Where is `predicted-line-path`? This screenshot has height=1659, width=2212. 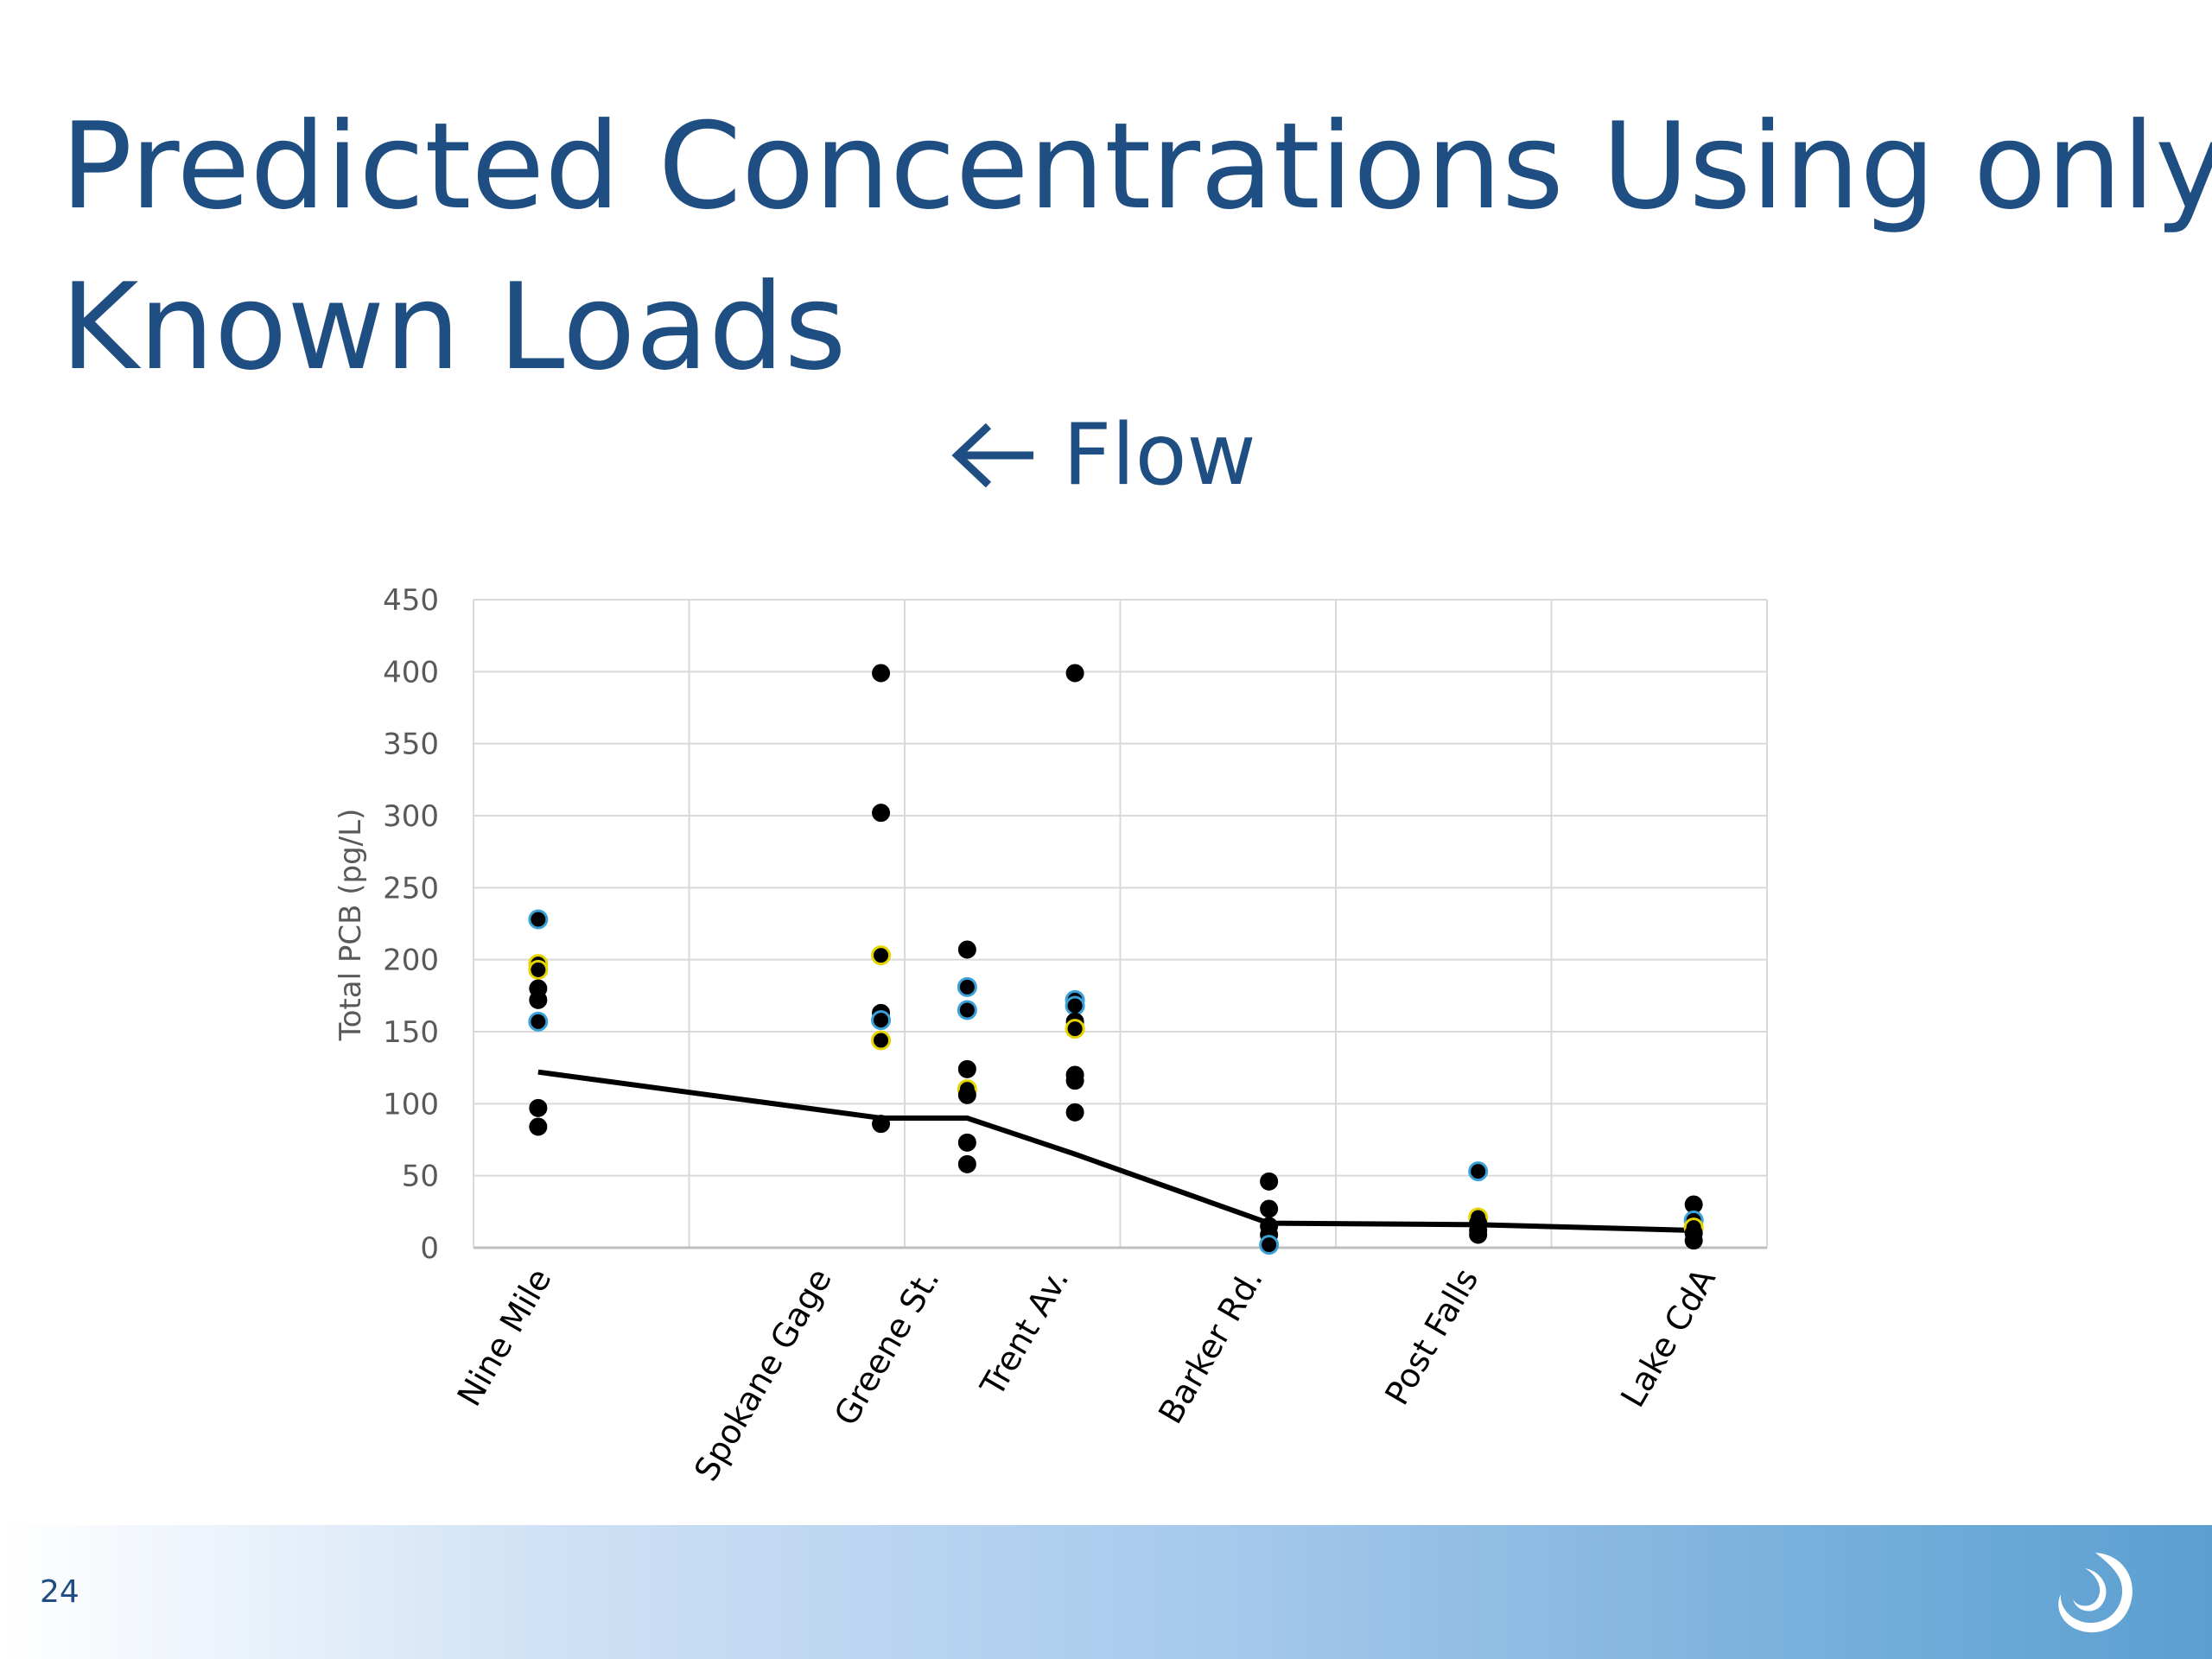 predicted-line-path is located at coordinates (1115, 1151).